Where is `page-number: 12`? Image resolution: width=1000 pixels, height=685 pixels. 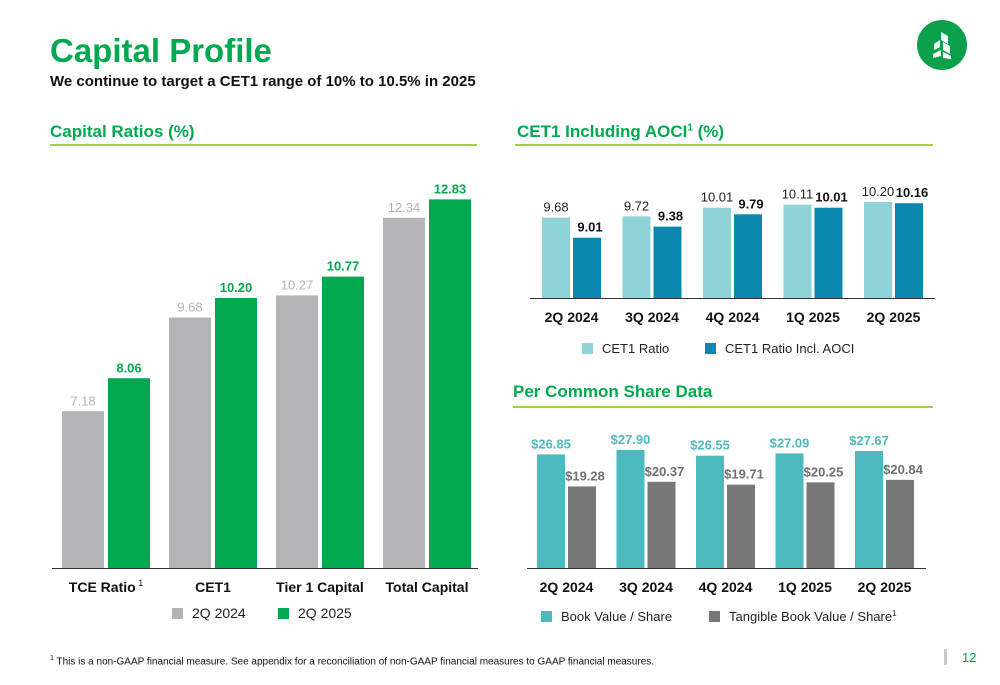
page-number: 12 is located at coordinates (969, 657).